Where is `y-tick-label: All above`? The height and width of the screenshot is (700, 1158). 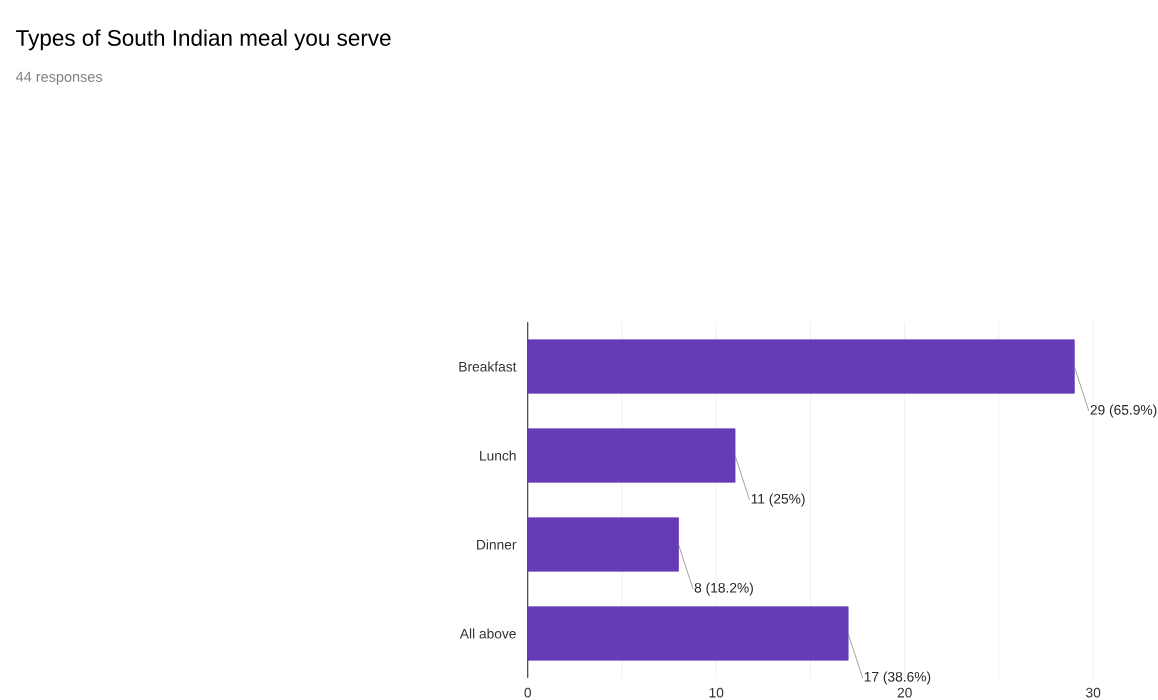
y-tick-label: All above is located at coordinates (487, 633).